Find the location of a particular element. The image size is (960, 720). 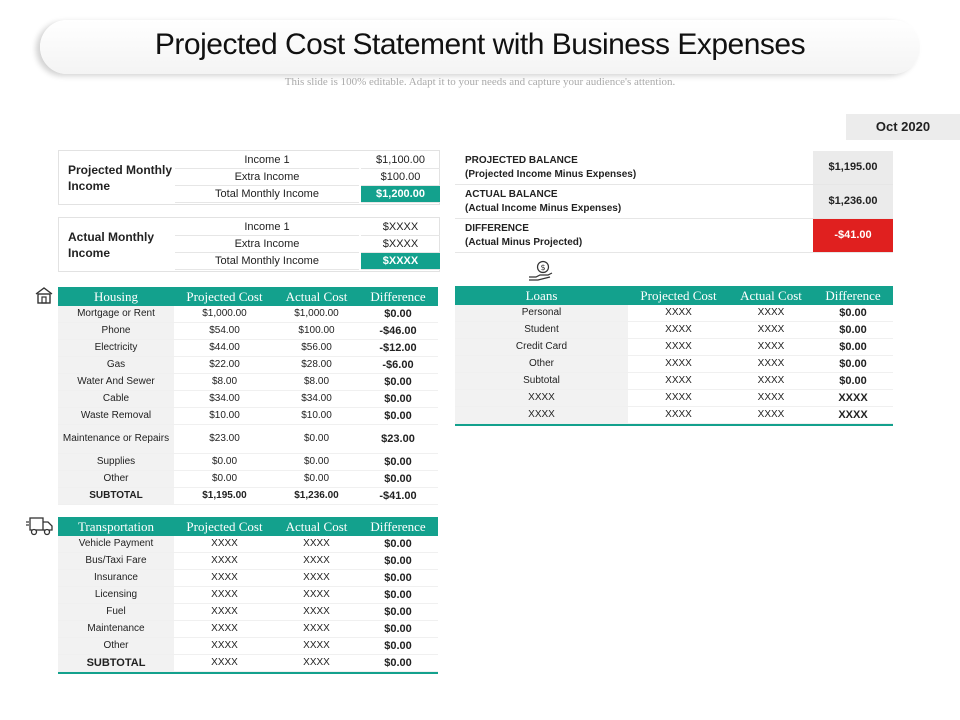

table-row: Water And Sewer $8.00 $8.00 $0.00 is located at coordinates (248, 382).